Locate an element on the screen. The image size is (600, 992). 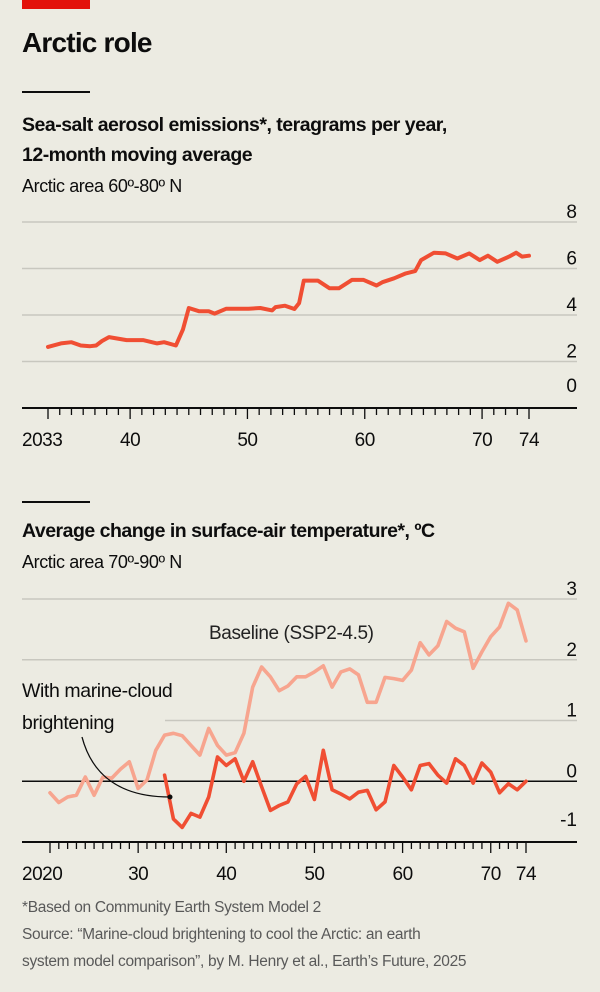
x-tick-label: 2033 is located at coordinates (42, 440).